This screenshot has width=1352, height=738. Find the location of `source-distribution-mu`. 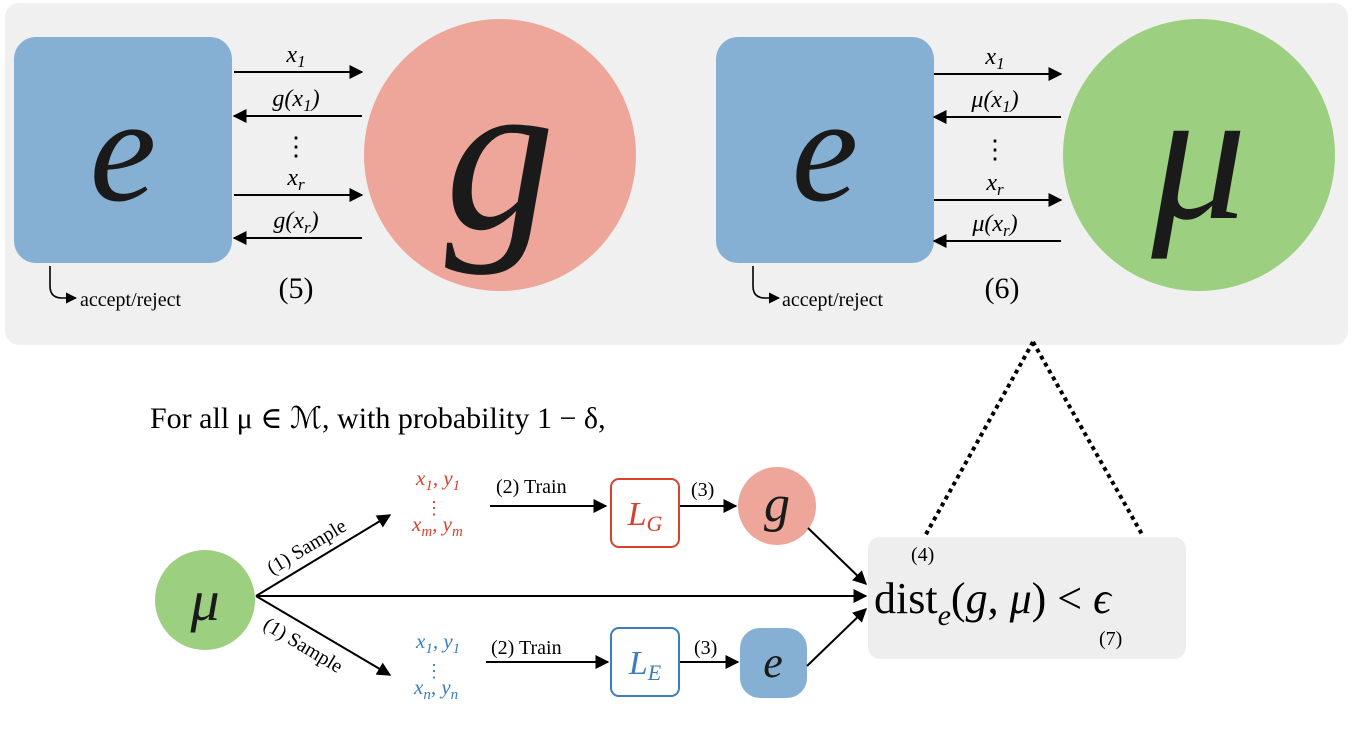

source-distribution-mu is located at coordinates (205, 600).